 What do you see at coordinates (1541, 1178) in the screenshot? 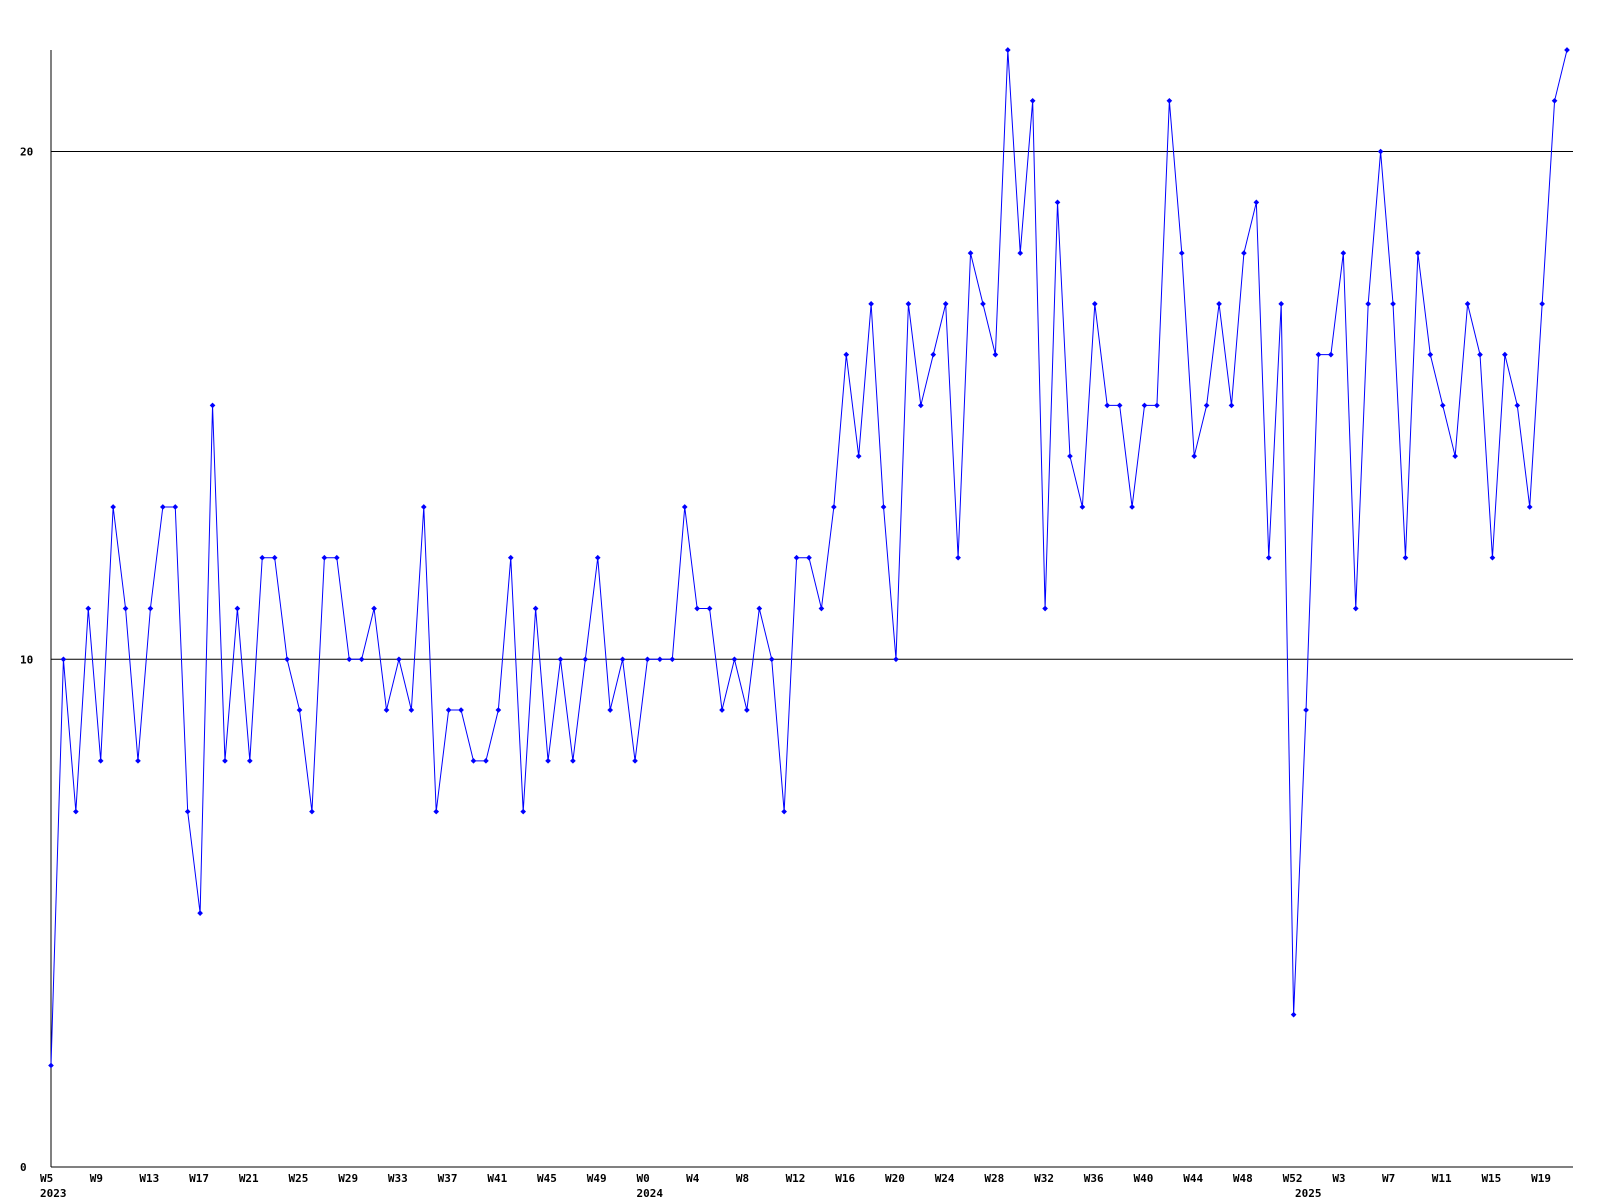
I see `x-tick-label: W19` at bounding box center [1541, 1178].